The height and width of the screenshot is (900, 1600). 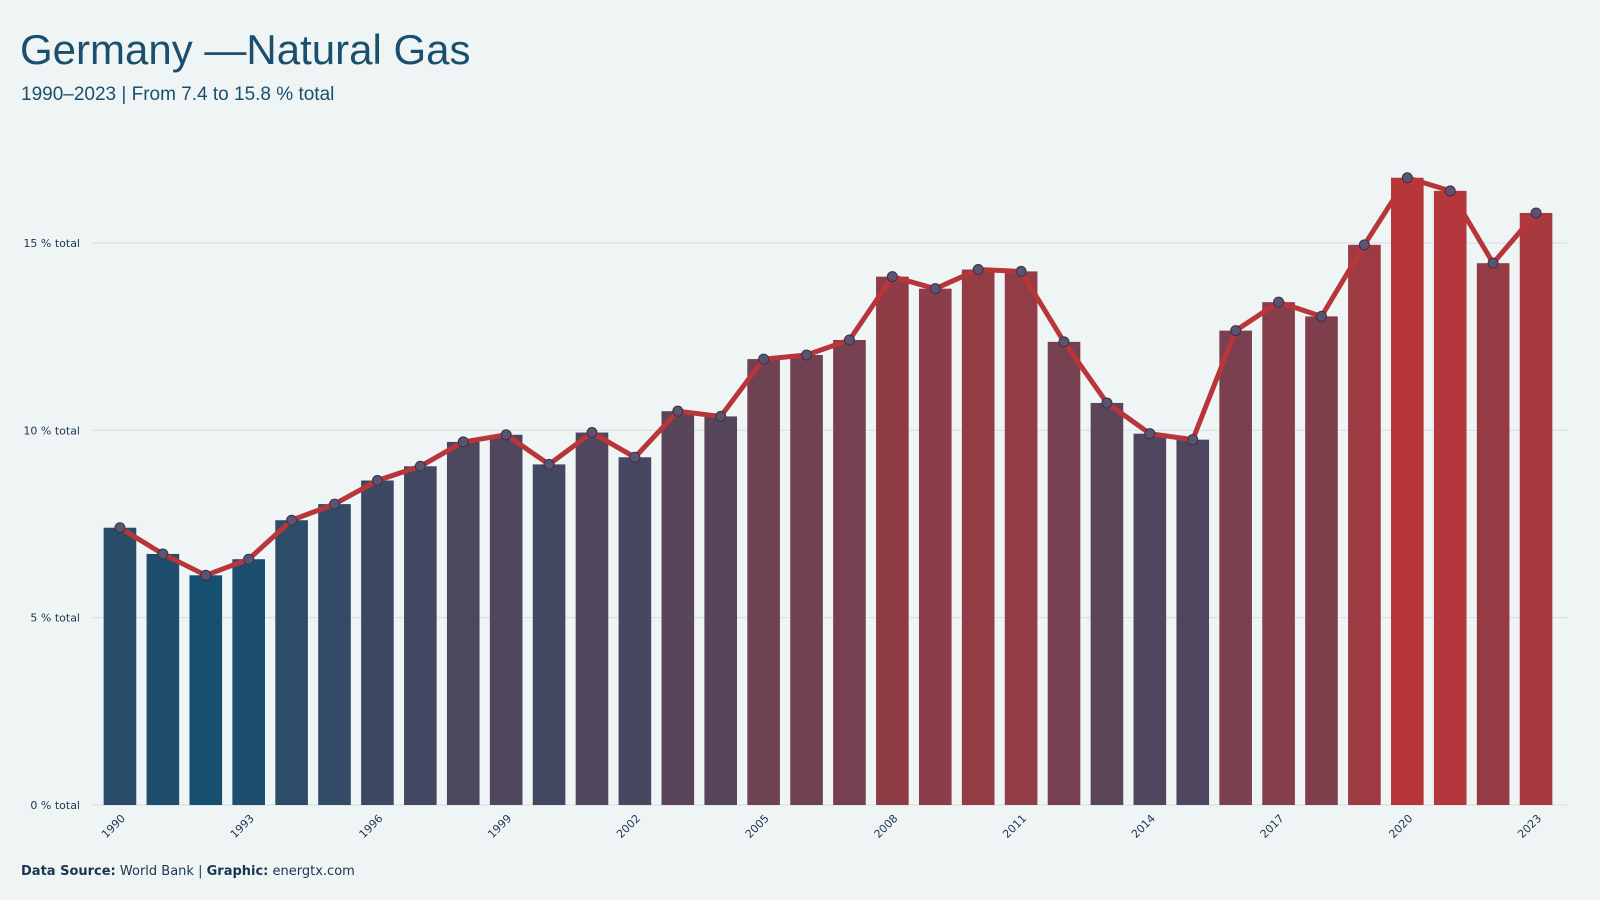 What do you see at coordinates (68, 871) in the screenshot?
I see `caption-label: Data Source:` at bounding box center [68, 871].